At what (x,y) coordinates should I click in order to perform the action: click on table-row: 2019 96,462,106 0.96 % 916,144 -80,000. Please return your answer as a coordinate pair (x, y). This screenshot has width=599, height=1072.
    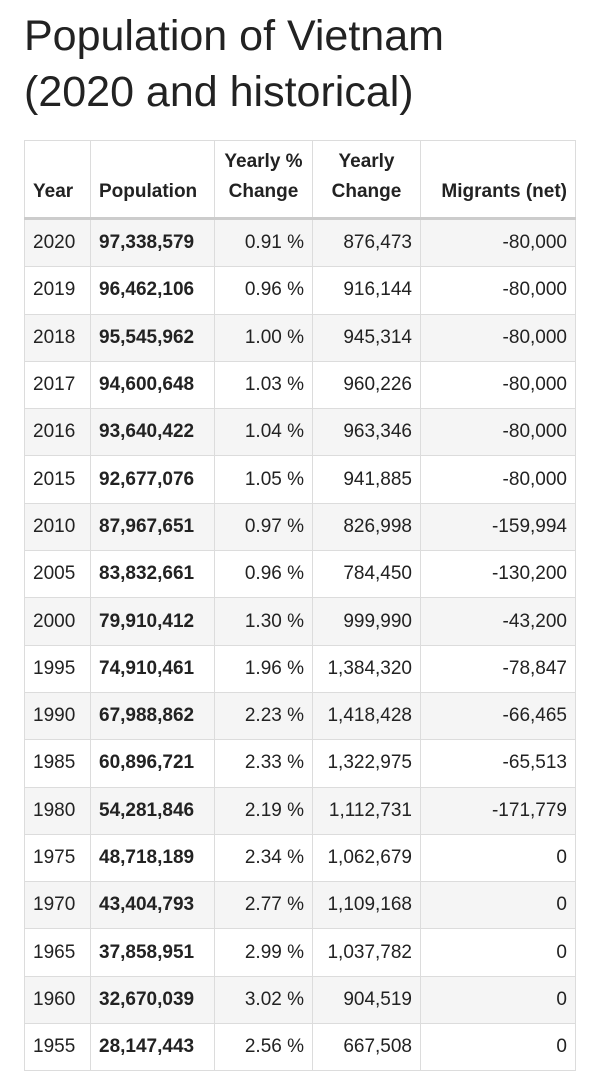
    Looking at the image, I should click on (300, 290).